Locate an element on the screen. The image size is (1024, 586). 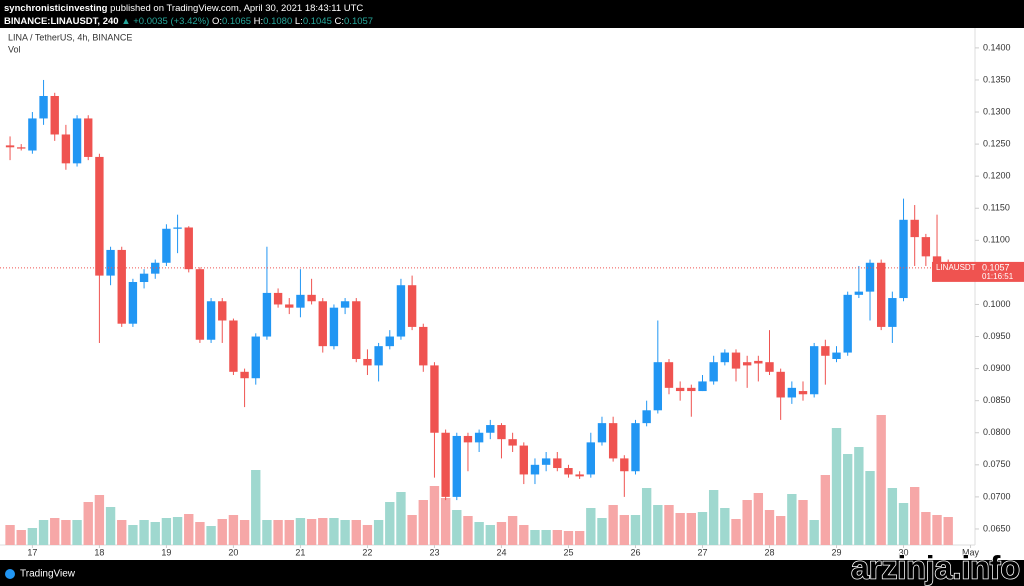
x-tick-label: 20 is located at coordinates (233, 552).